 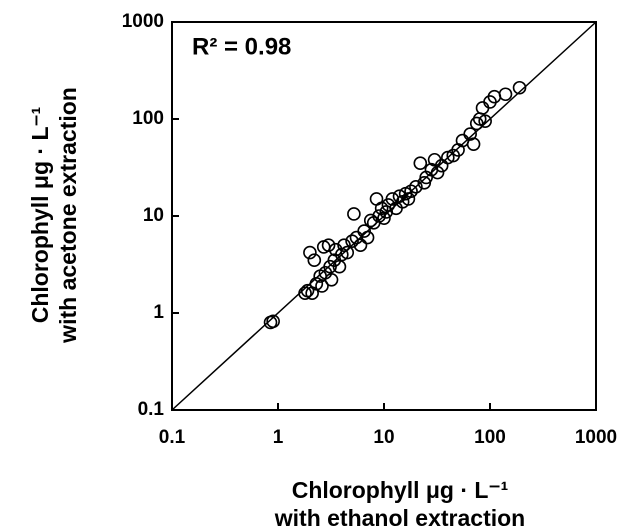 What do you see at coordinates (151, 409) in the screenshot?
I see `y-tick-label: 0.1` at bounding box center [151, 409].